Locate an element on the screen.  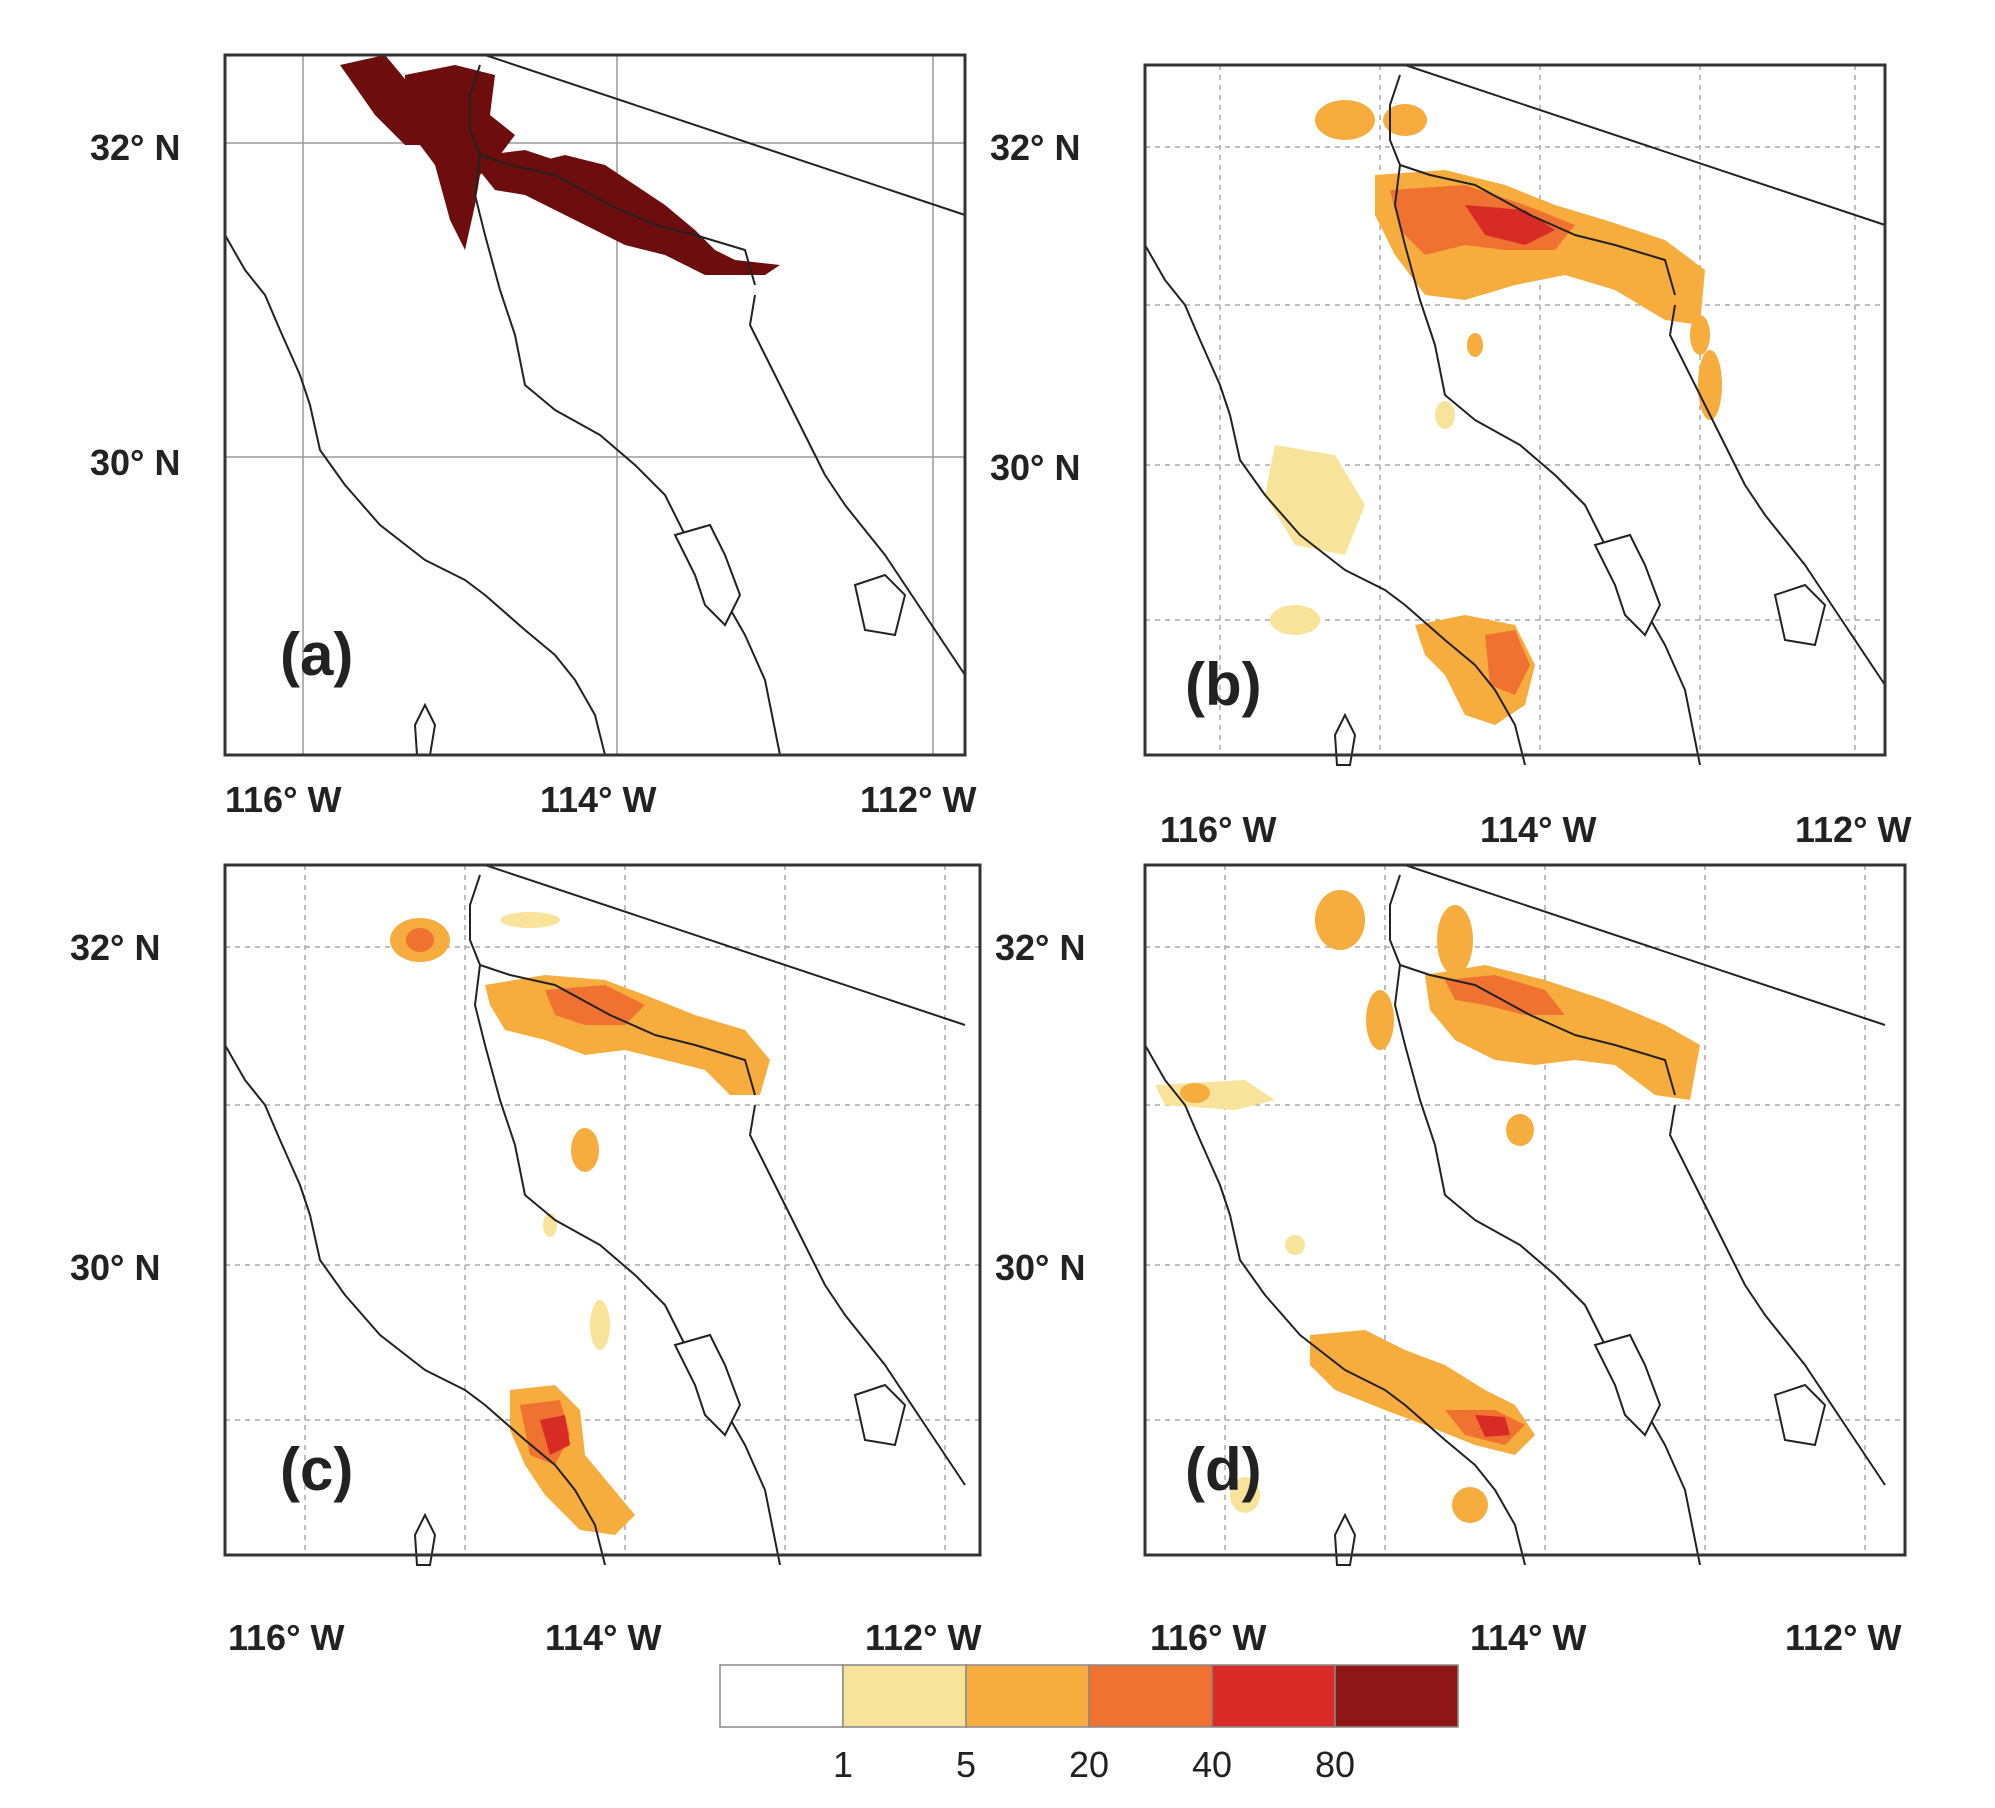
colorbar-tick-label: 20 is located at coordinates (1089, 1764).